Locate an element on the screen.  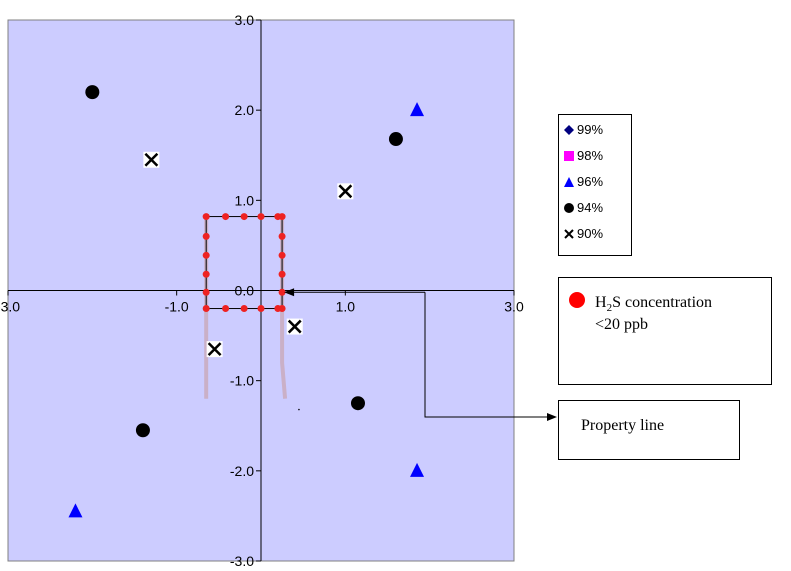
x-tick-label: -1.0 is located at coordinates (177, 307).